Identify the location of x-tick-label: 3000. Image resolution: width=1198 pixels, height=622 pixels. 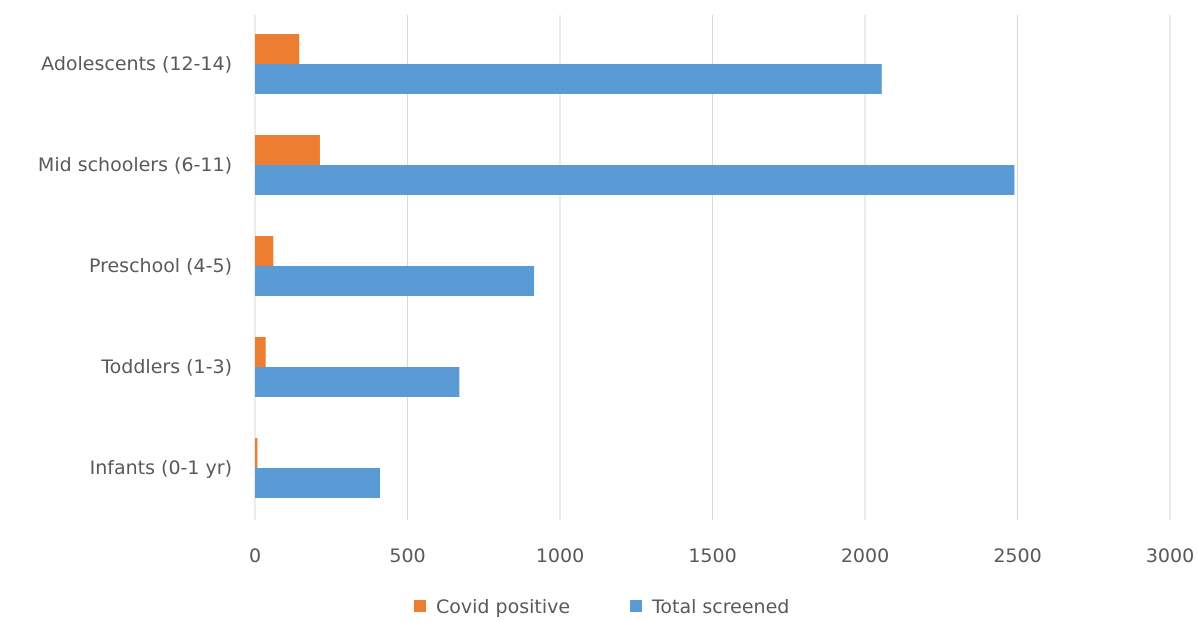
(1170, 556).